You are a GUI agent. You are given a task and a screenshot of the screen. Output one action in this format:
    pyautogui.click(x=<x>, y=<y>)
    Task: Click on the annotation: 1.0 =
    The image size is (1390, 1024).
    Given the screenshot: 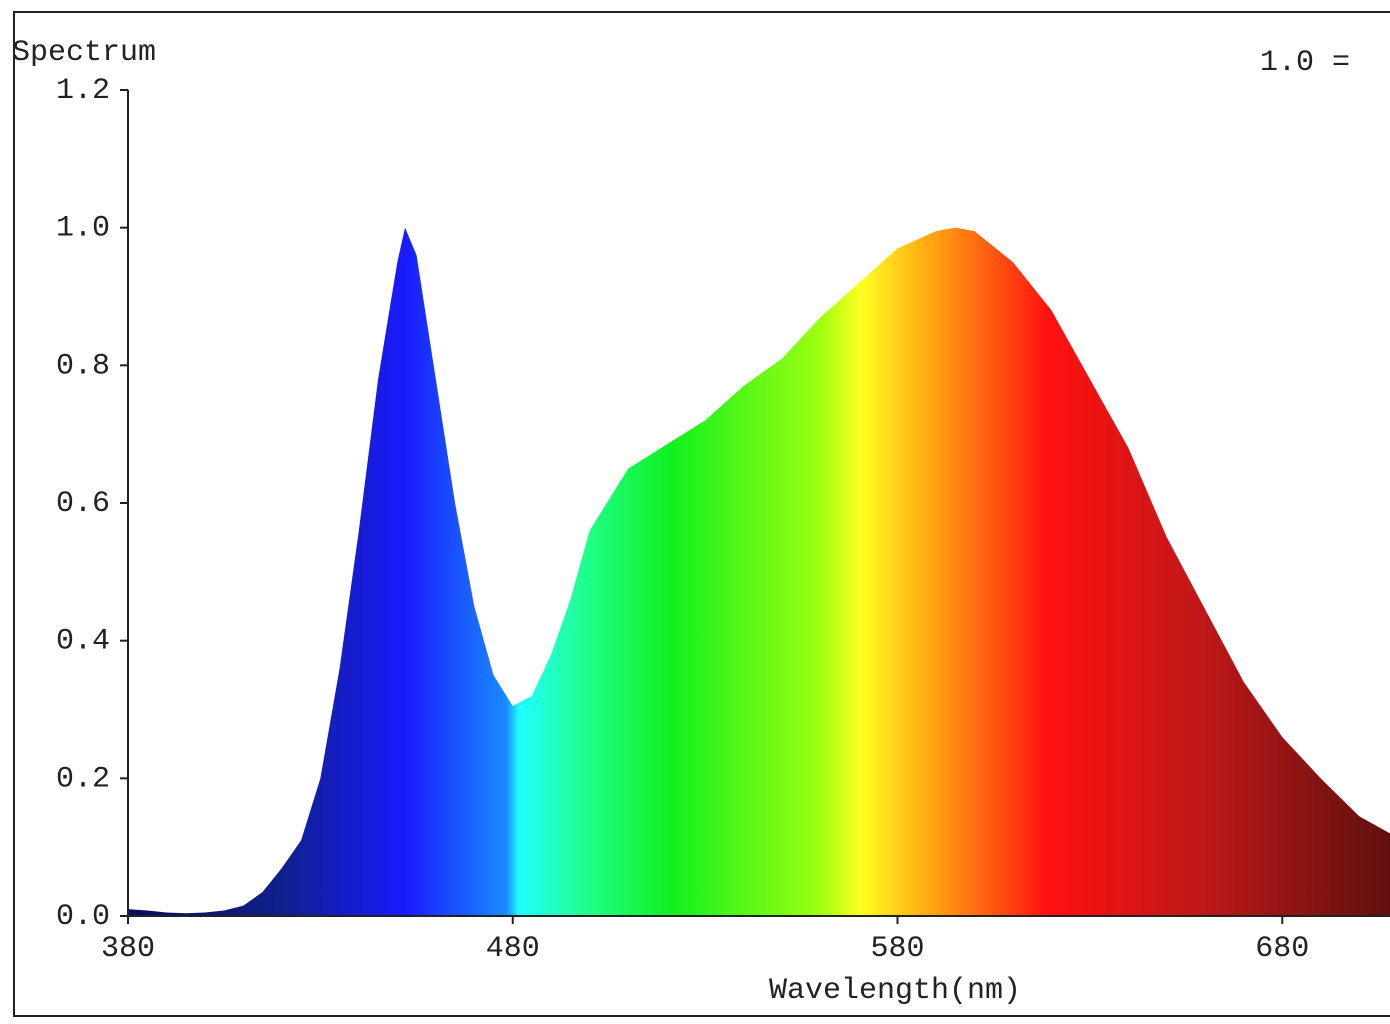 What is the action you would take?
    pyautogui.click(x=1305, y=63)
    